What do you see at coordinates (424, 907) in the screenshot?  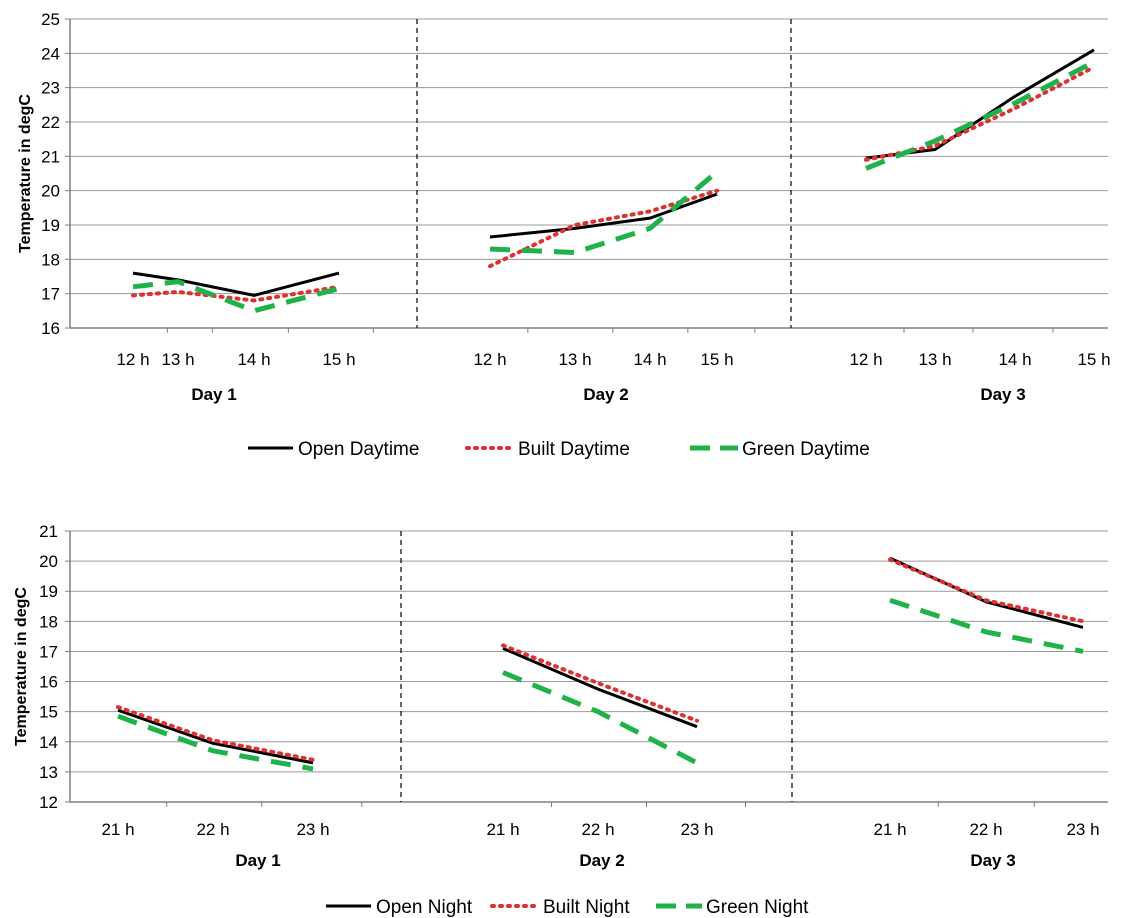 I see `legend-label: Open Night` at bounding box center [424, 907].